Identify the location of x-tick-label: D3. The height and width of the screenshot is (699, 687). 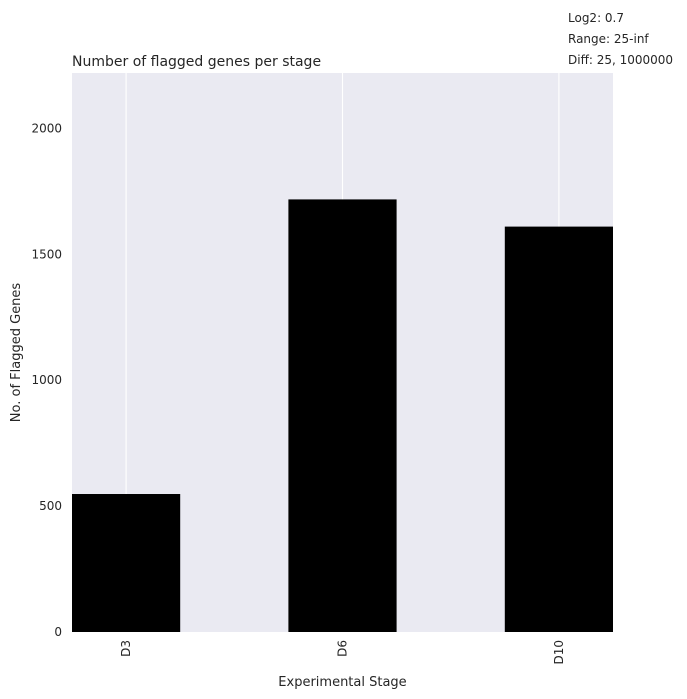
(126, 648).